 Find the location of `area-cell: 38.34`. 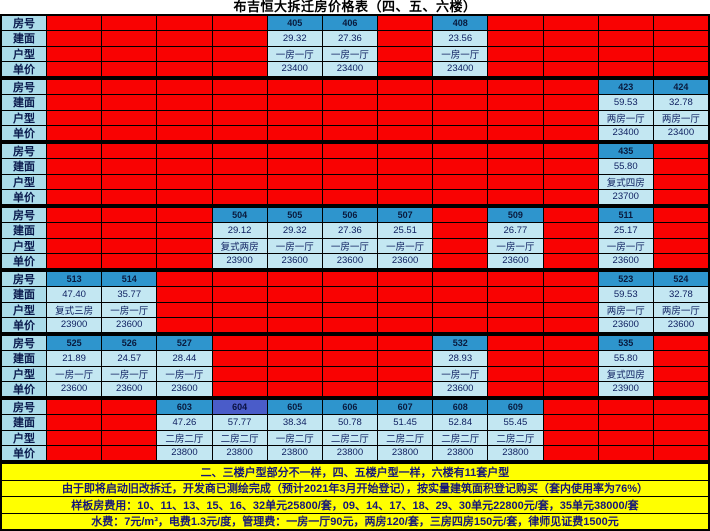

area-cell: 38.34 is located at coordinates (294, 422).